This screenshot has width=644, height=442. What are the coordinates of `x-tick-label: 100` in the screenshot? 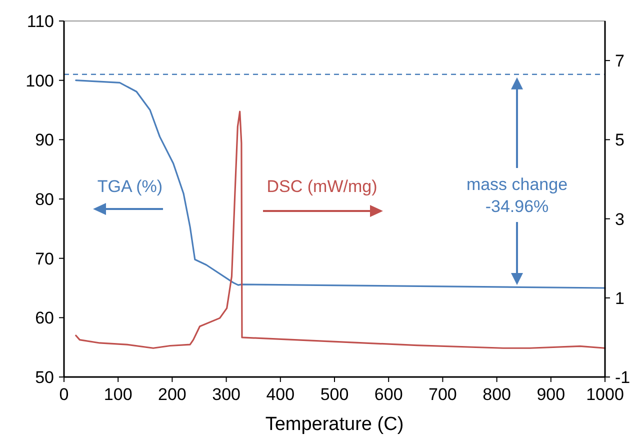 It's located at (118, 394).